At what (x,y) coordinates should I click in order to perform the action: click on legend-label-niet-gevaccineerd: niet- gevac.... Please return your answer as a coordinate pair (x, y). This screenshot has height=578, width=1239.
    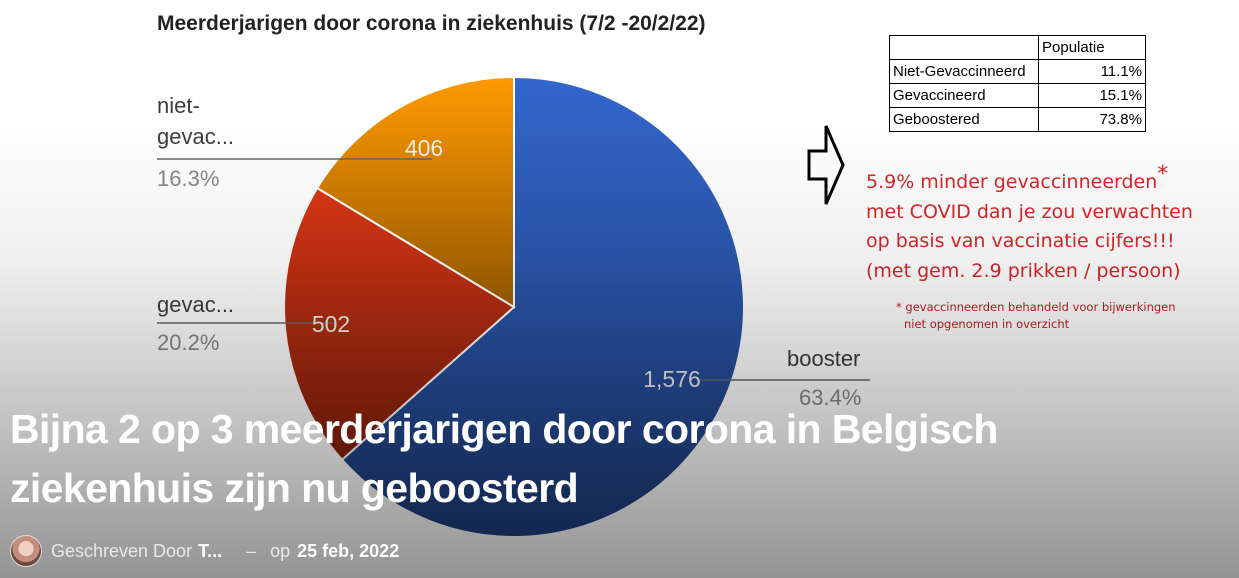
    Looking at the image, I should click on (196, 121).